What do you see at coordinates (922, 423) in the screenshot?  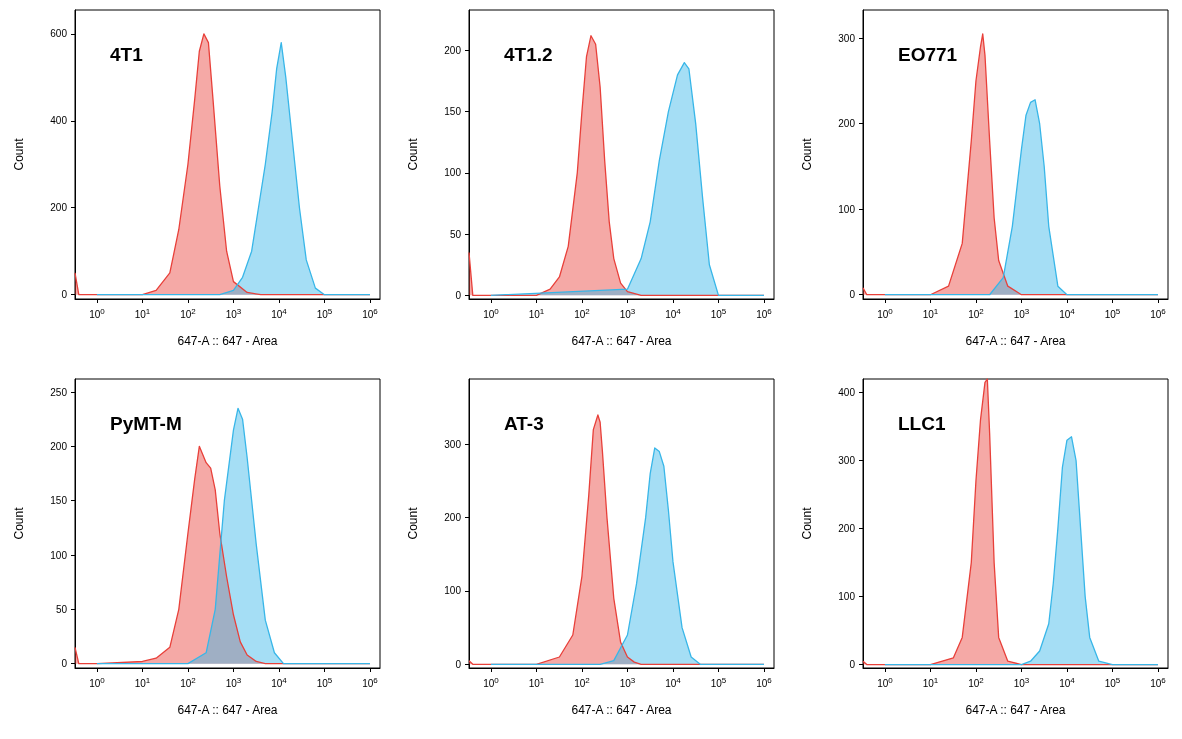 I see `text: LLC1` at bounding box center [922, 423].